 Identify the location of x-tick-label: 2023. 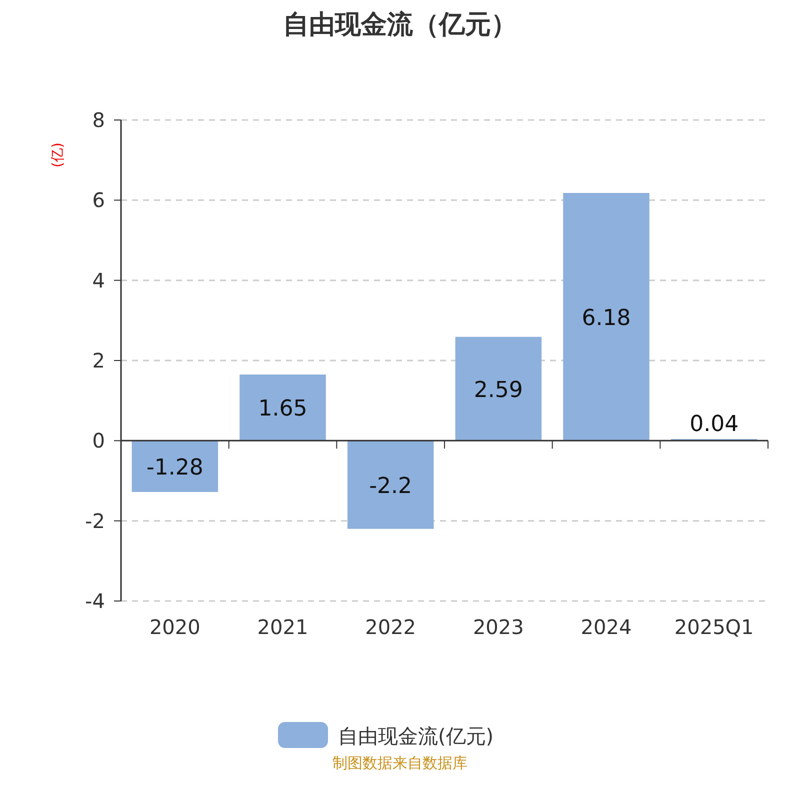
(498, 627).